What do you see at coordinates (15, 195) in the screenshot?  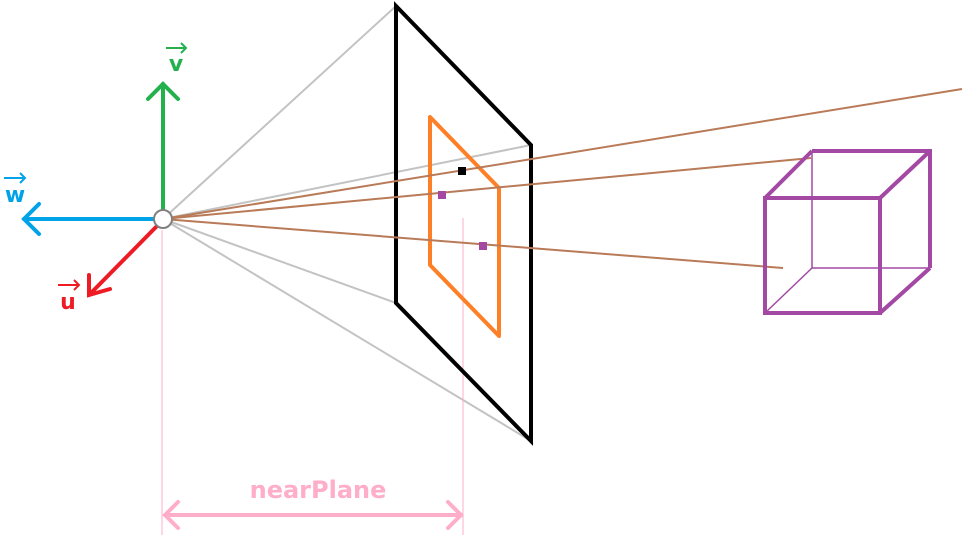 I see `w-axis-label: w` at bounding box center [15, 195].